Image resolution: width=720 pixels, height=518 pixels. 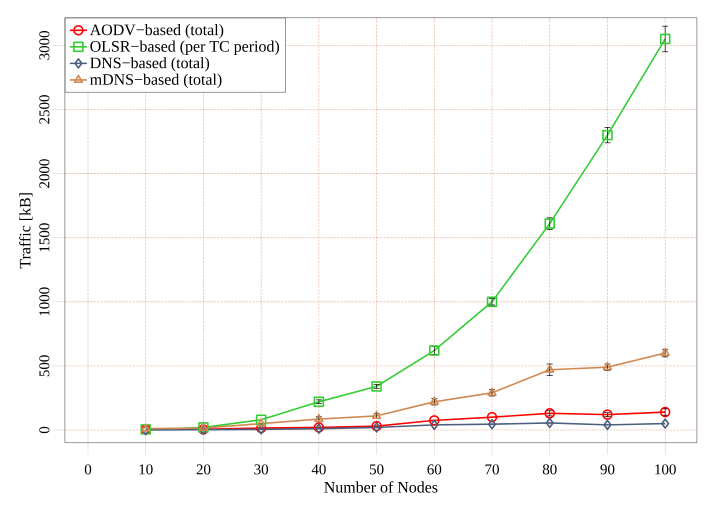 What do you see at coordinates (44, 365) in the screenshot?
I see `y-tick-label: 500` at bounding box center [44, 365].